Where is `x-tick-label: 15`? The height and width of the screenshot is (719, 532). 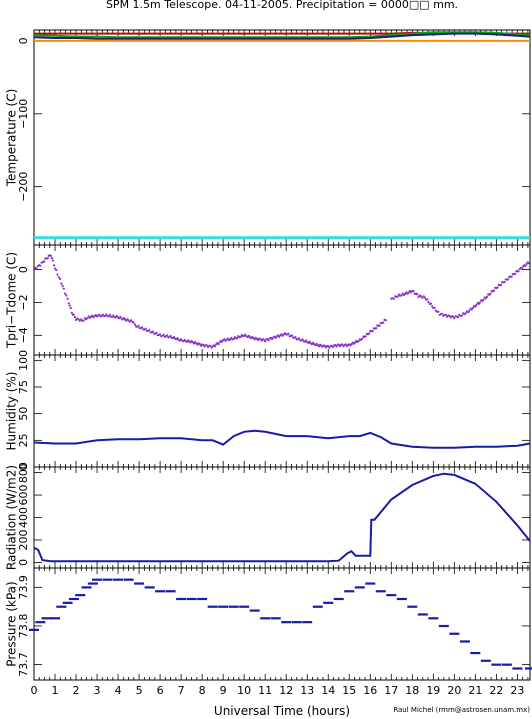
x-tick-label: 15 is located at coordinates (349, 690).